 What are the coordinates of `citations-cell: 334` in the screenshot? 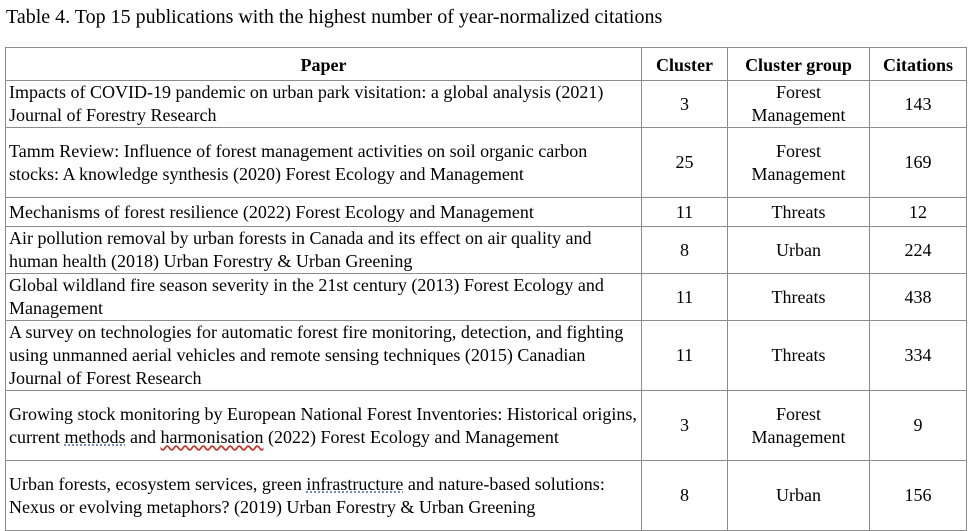 It's located at (918, 355).